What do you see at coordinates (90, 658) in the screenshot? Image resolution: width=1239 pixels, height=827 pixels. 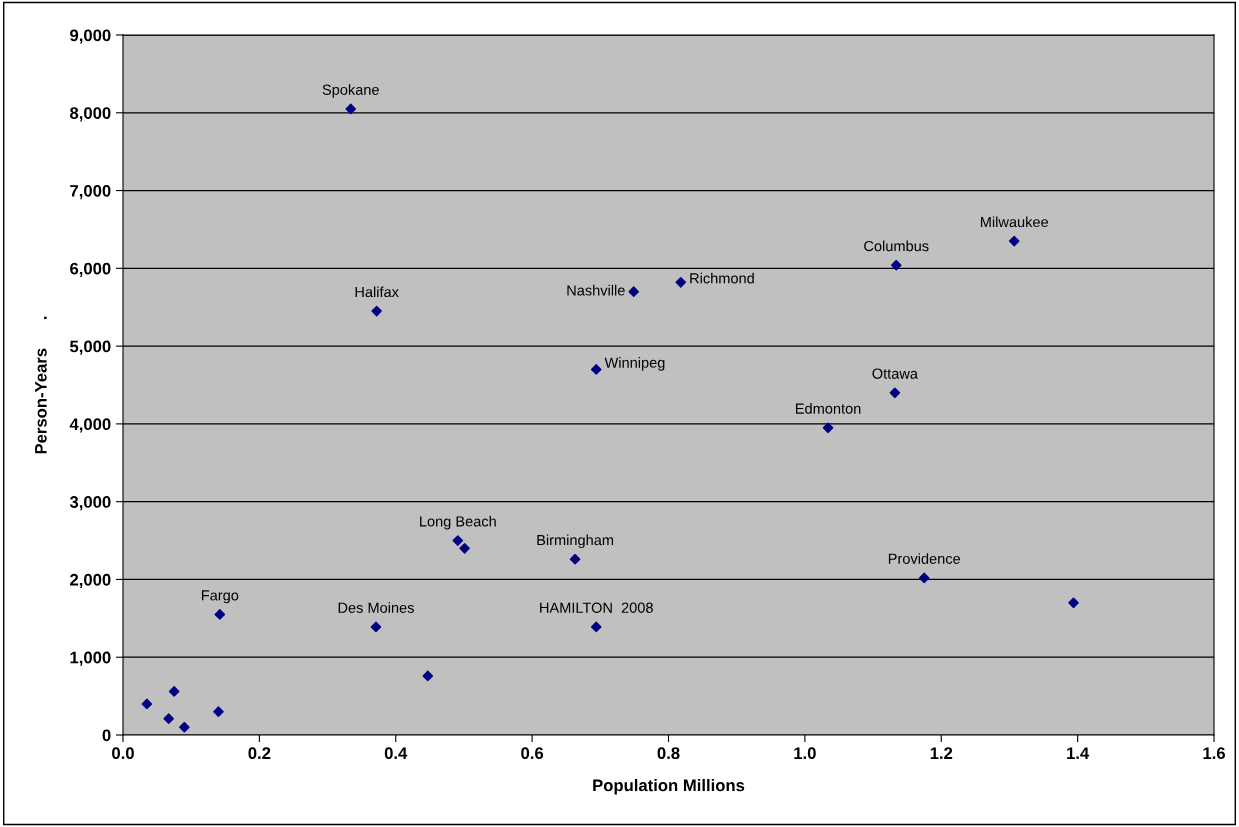 I see `y-tick-label: 1,000` at bounding box center [90, 658].